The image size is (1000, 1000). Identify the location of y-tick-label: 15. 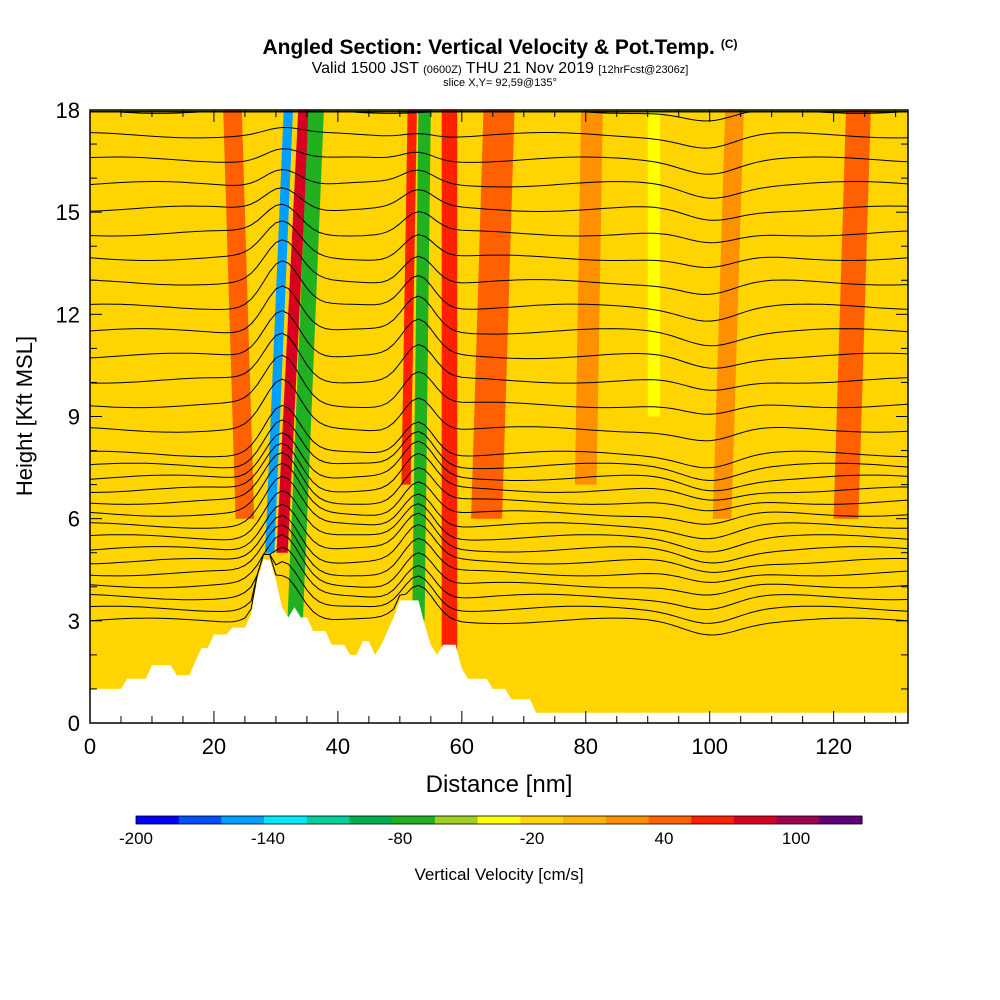
(68, 212).